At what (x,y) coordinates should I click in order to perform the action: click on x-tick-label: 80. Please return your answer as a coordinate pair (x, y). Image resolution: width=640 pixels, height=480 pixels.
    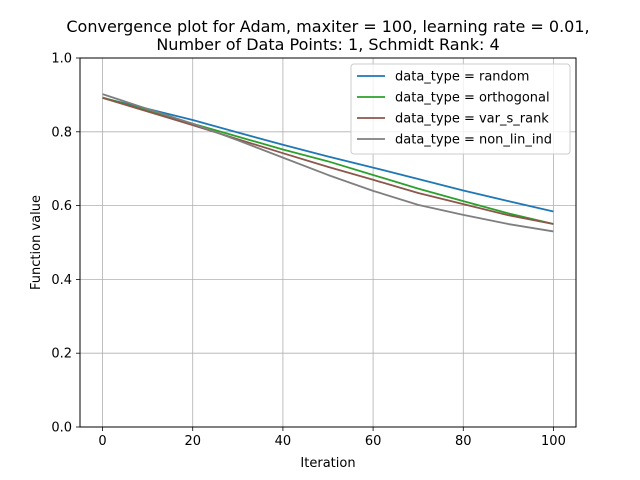
    Looking at the image, I should click on (463, 441).